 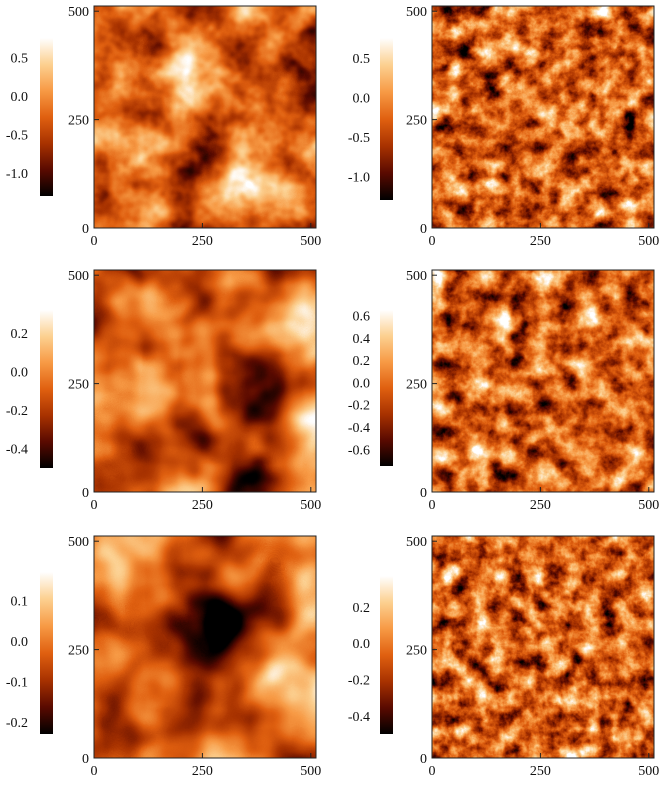 I want to click on panel-e: 0 250 500 0 250 500 0.1 0.0 -0.1 -0.2, so click(x=163, y=657).